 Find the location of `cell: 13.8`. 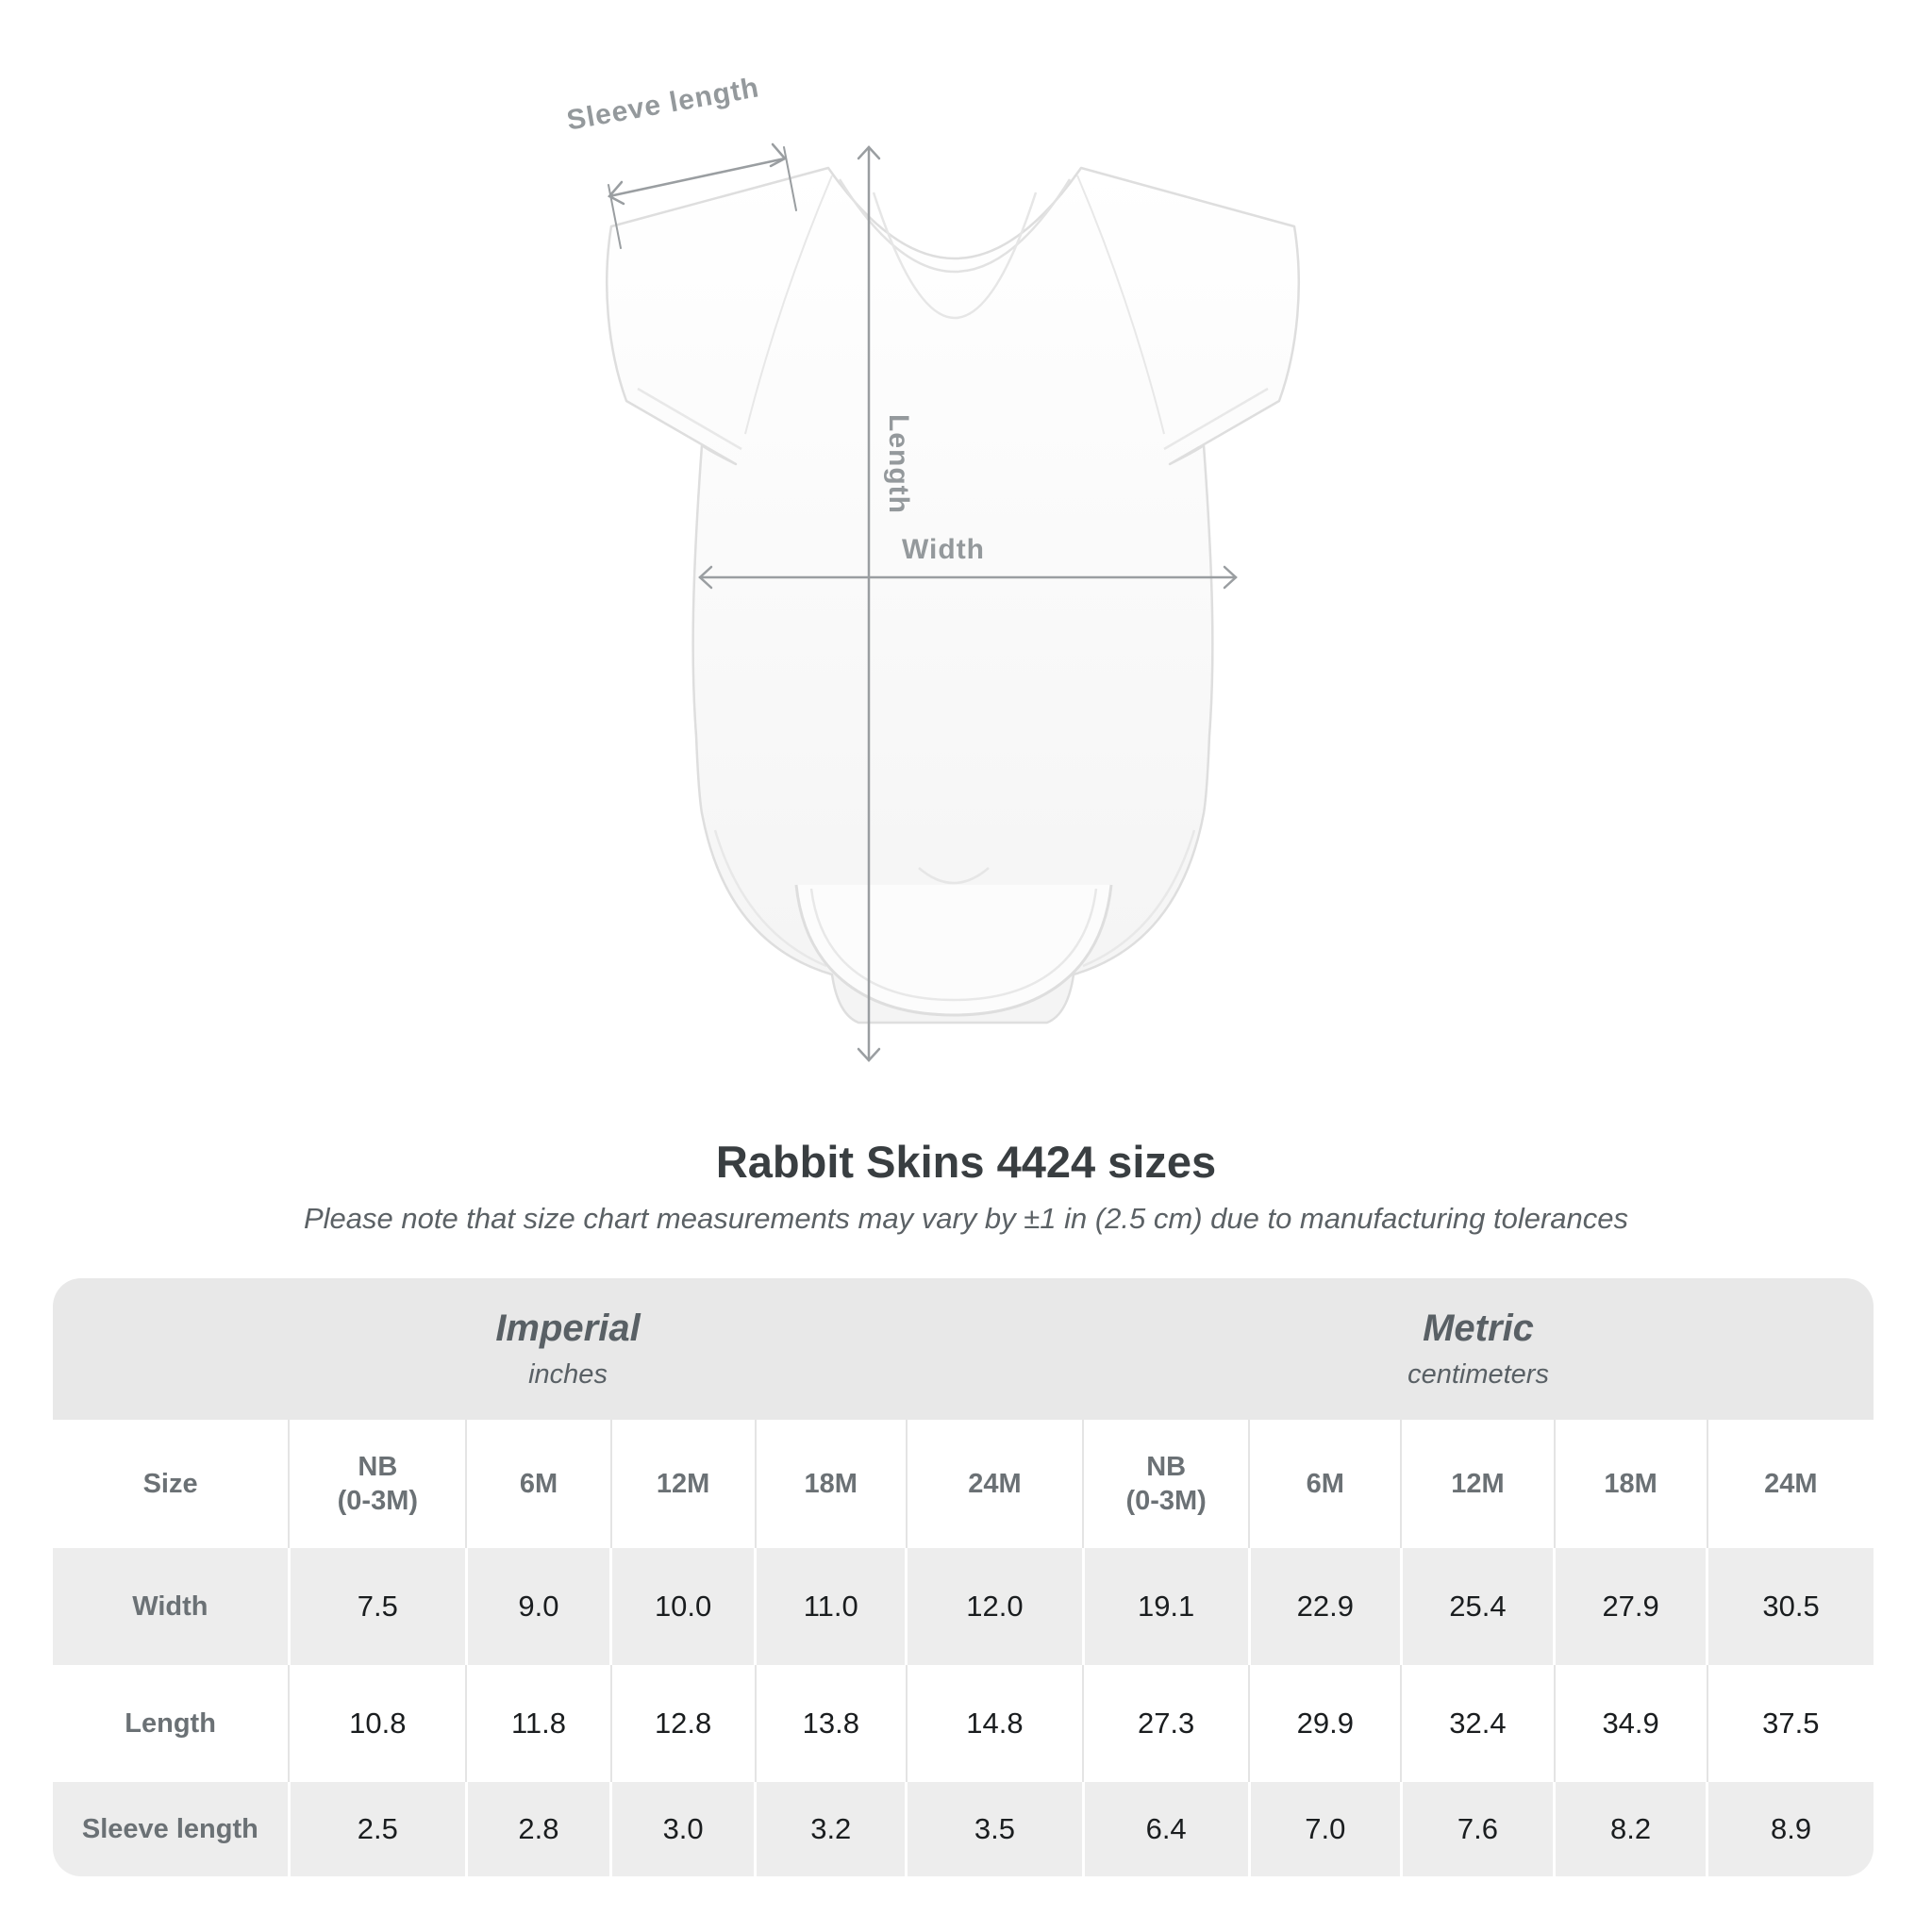

cell: 13.8 is located at coordinates (831, 1724).